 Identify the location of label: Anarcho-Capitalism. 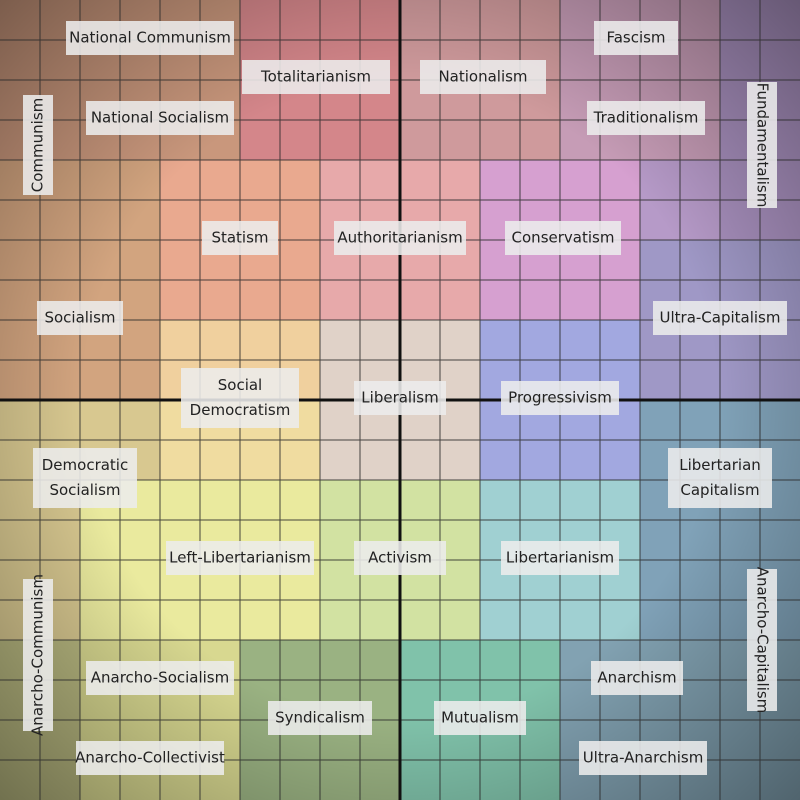
(762, 640).